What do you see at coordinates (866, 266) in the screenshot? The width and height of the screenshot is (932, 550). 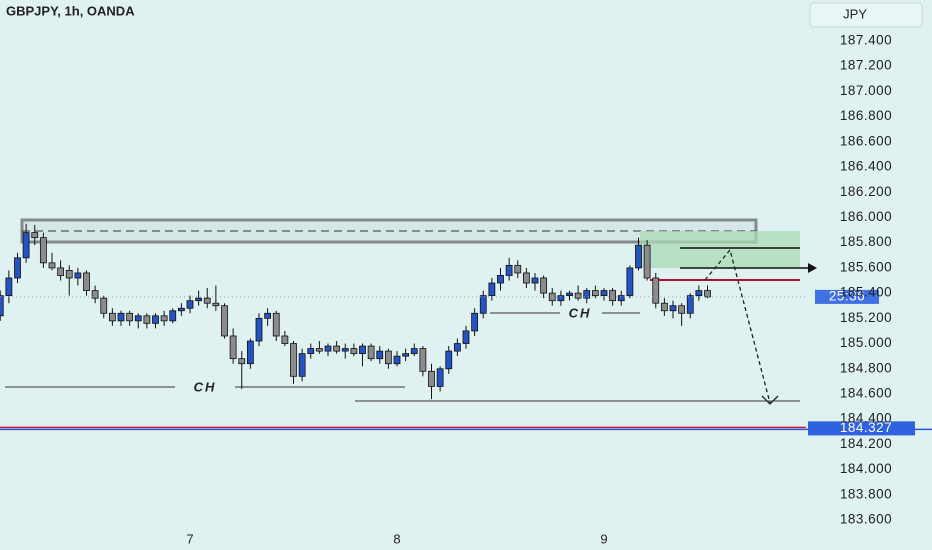 I see `y-tick-label: 185.600` at bounding box center [866, 266].